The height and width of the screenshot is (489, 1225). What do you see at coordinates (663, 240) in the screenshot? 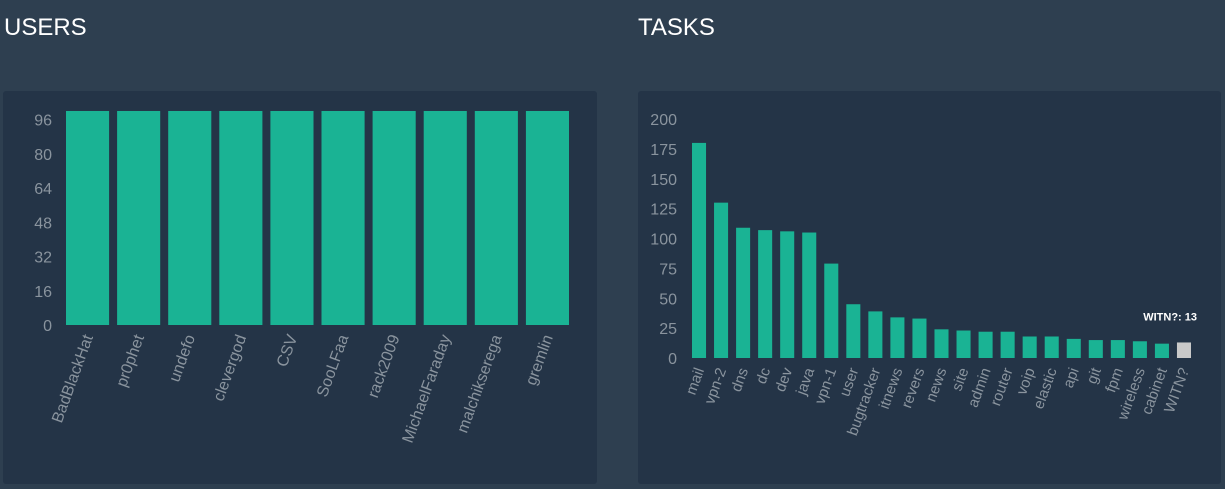
I see `y-tick-label: 100` at bounding box center [663, 240].